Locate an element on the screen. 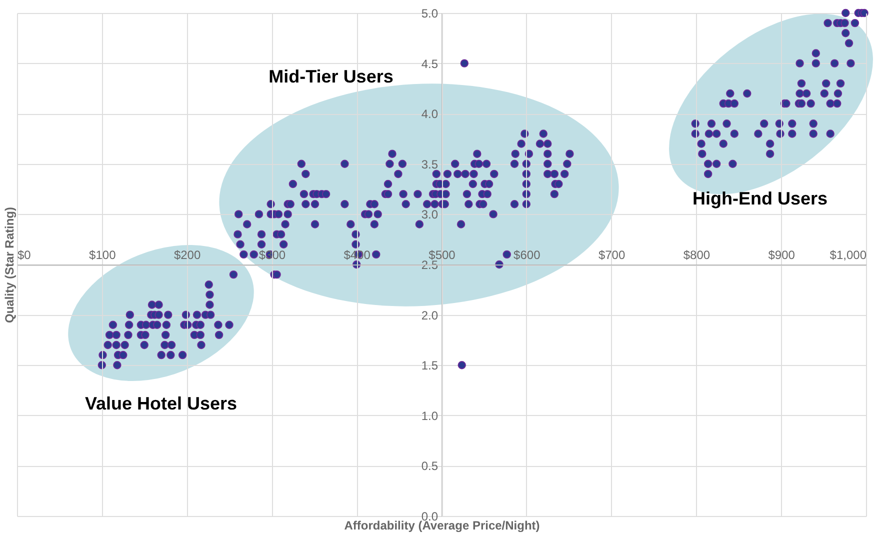  x-tick-label: $0 is located at coordinates (25, 255).